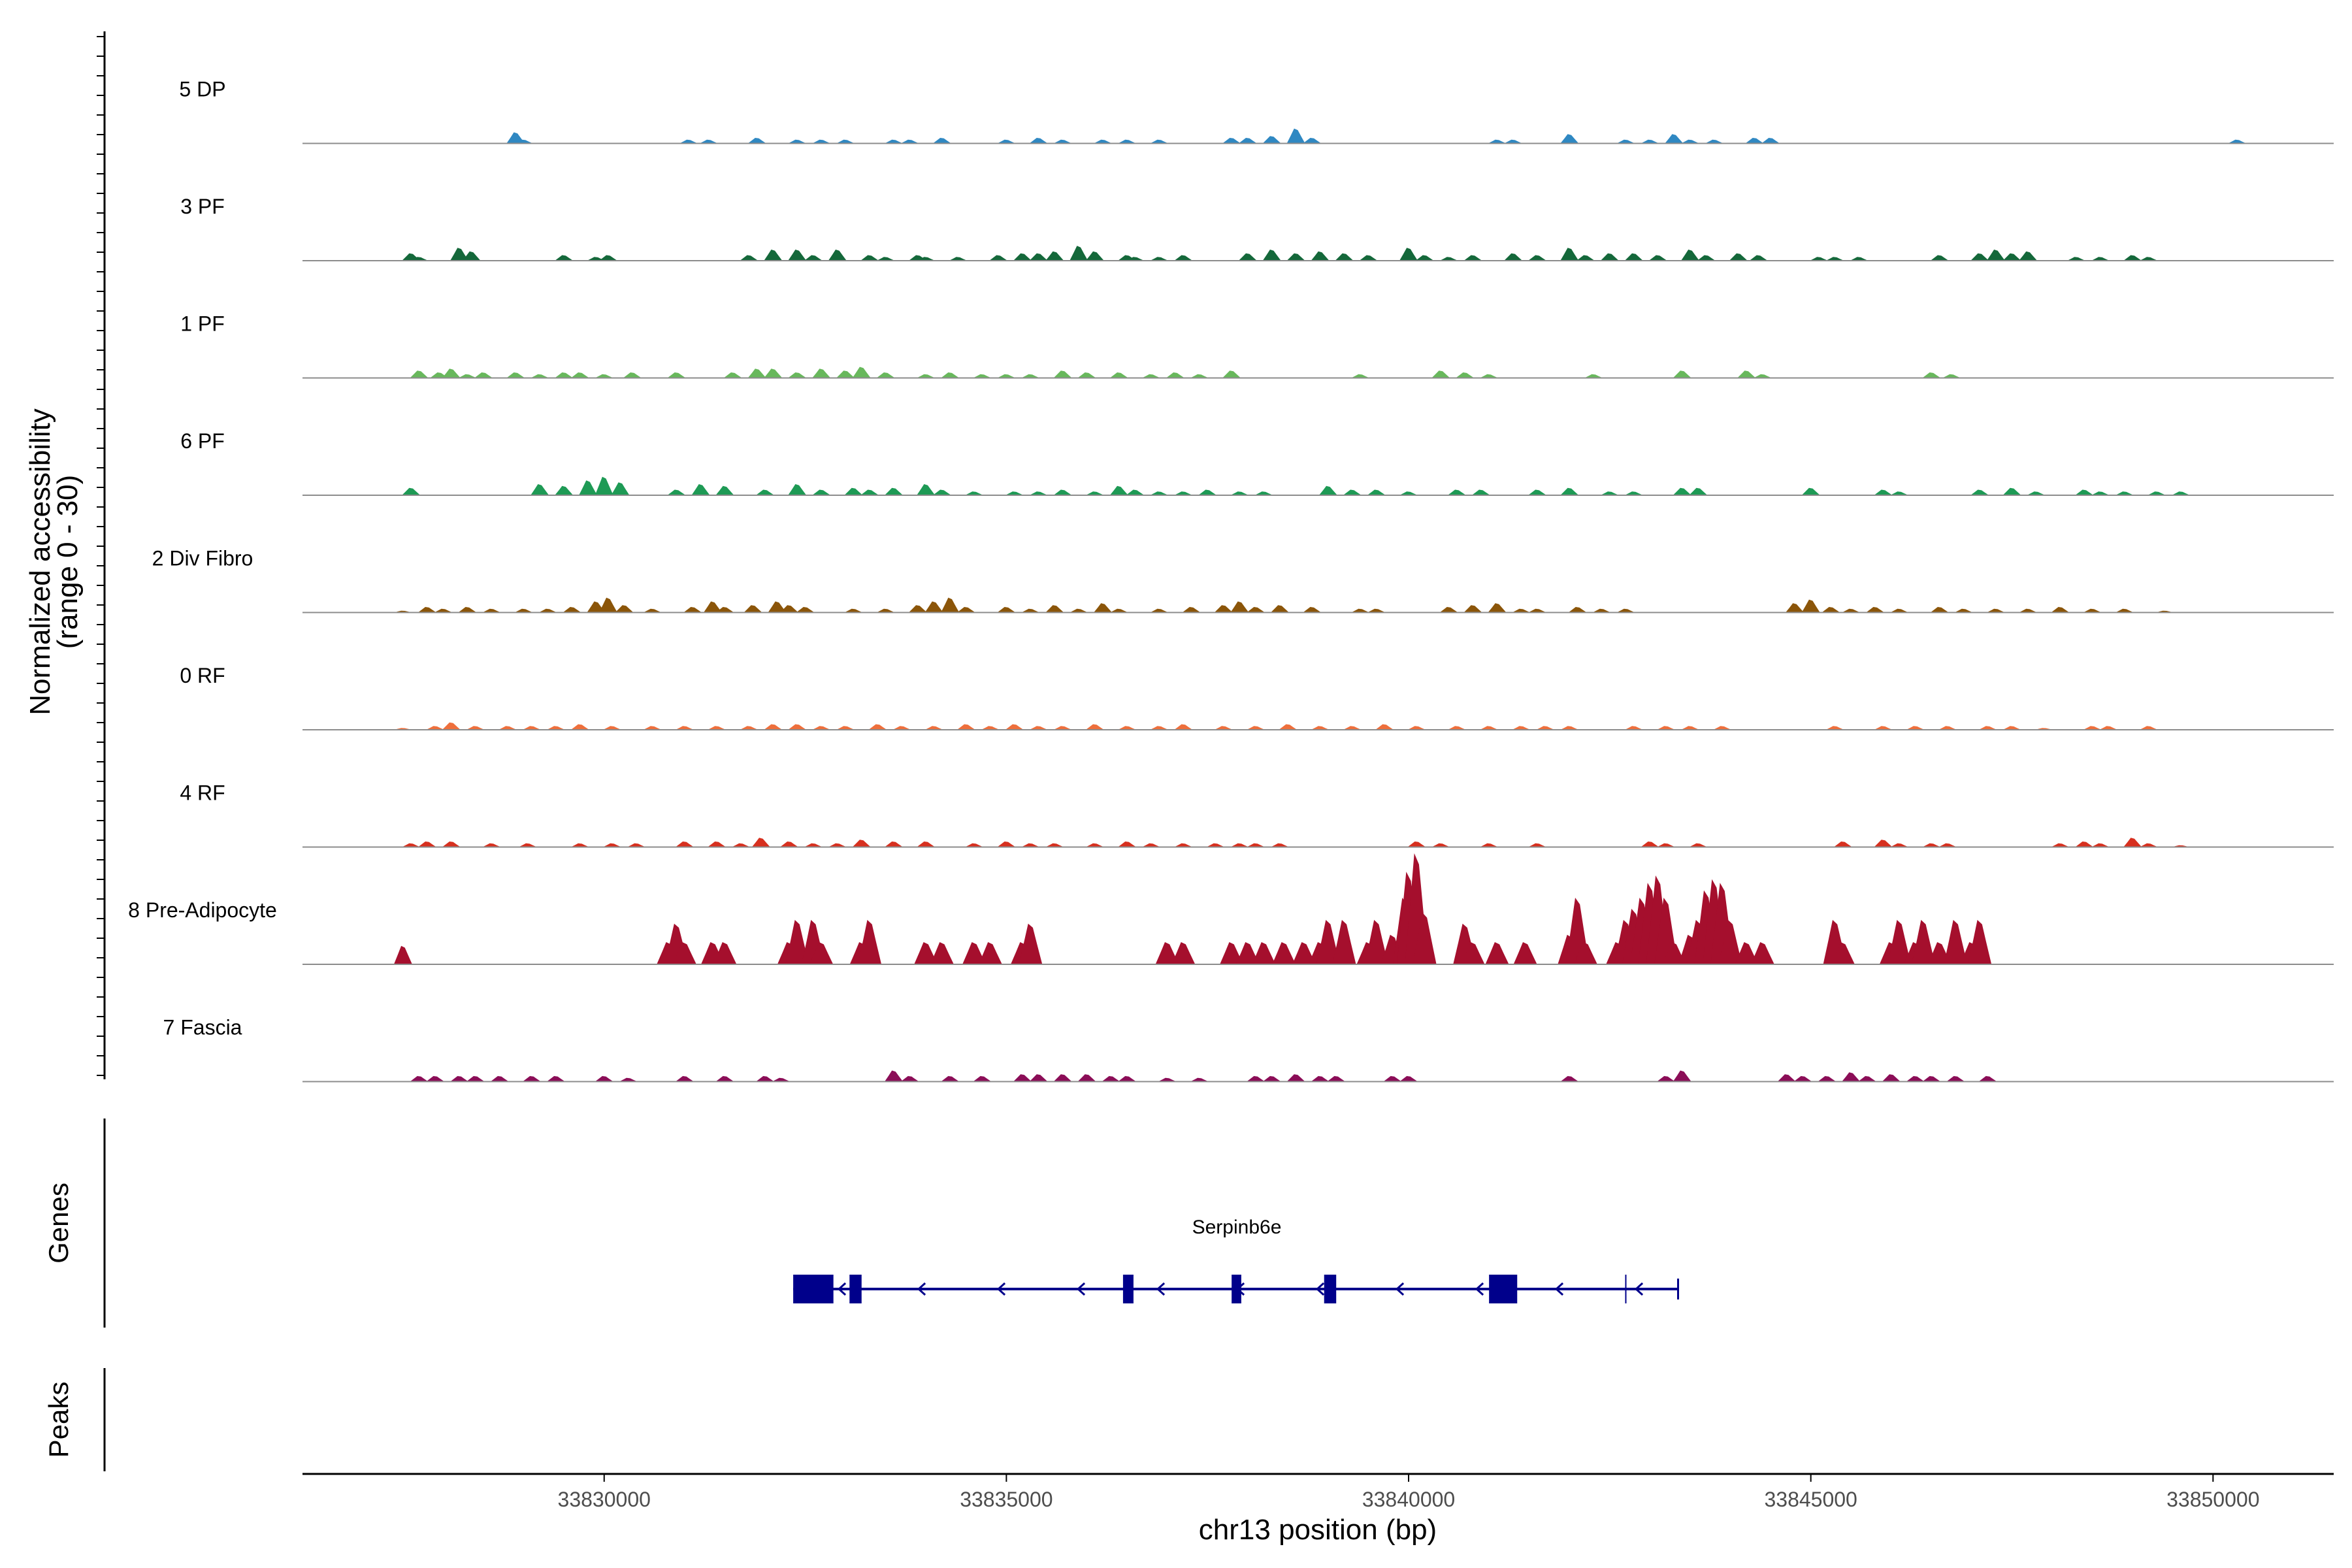 The height and width of the screenshot is (1568, 2352). Describe the element at coordinates (1236, 1289) in the screenshot. I see `gene-model-serpinb6e` at that location.